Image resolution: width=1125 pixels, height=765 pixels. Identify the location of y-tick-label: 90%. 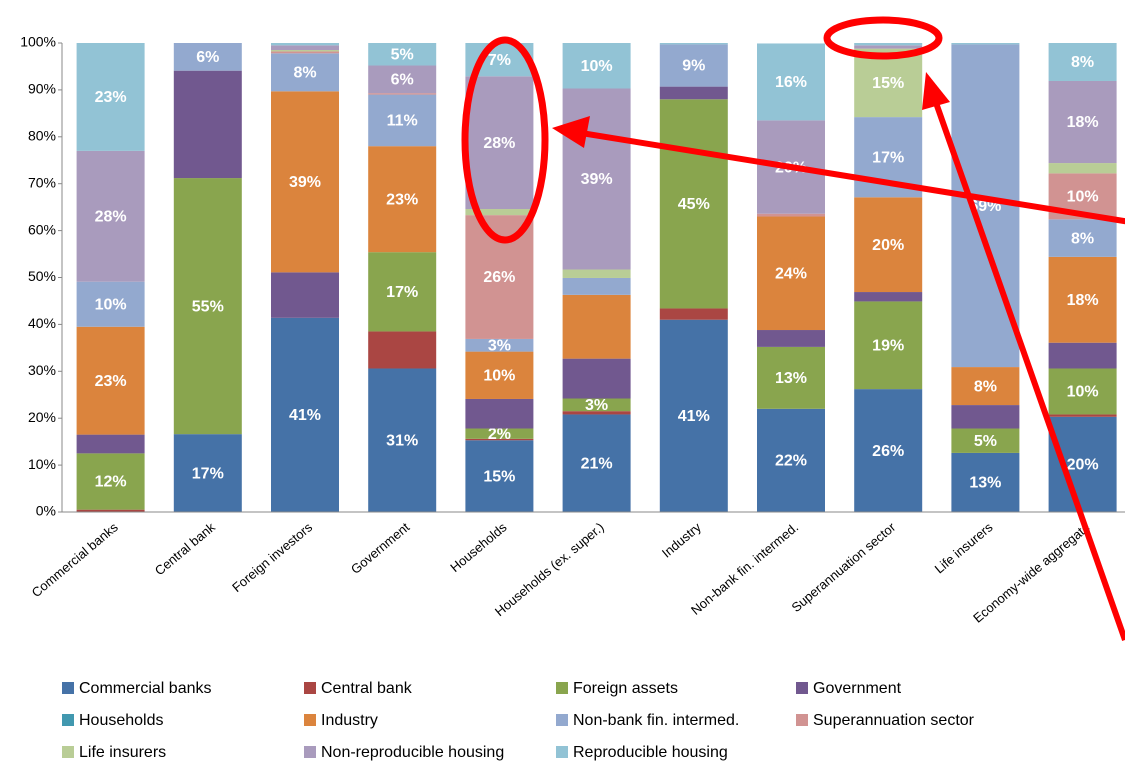
(42, 89).